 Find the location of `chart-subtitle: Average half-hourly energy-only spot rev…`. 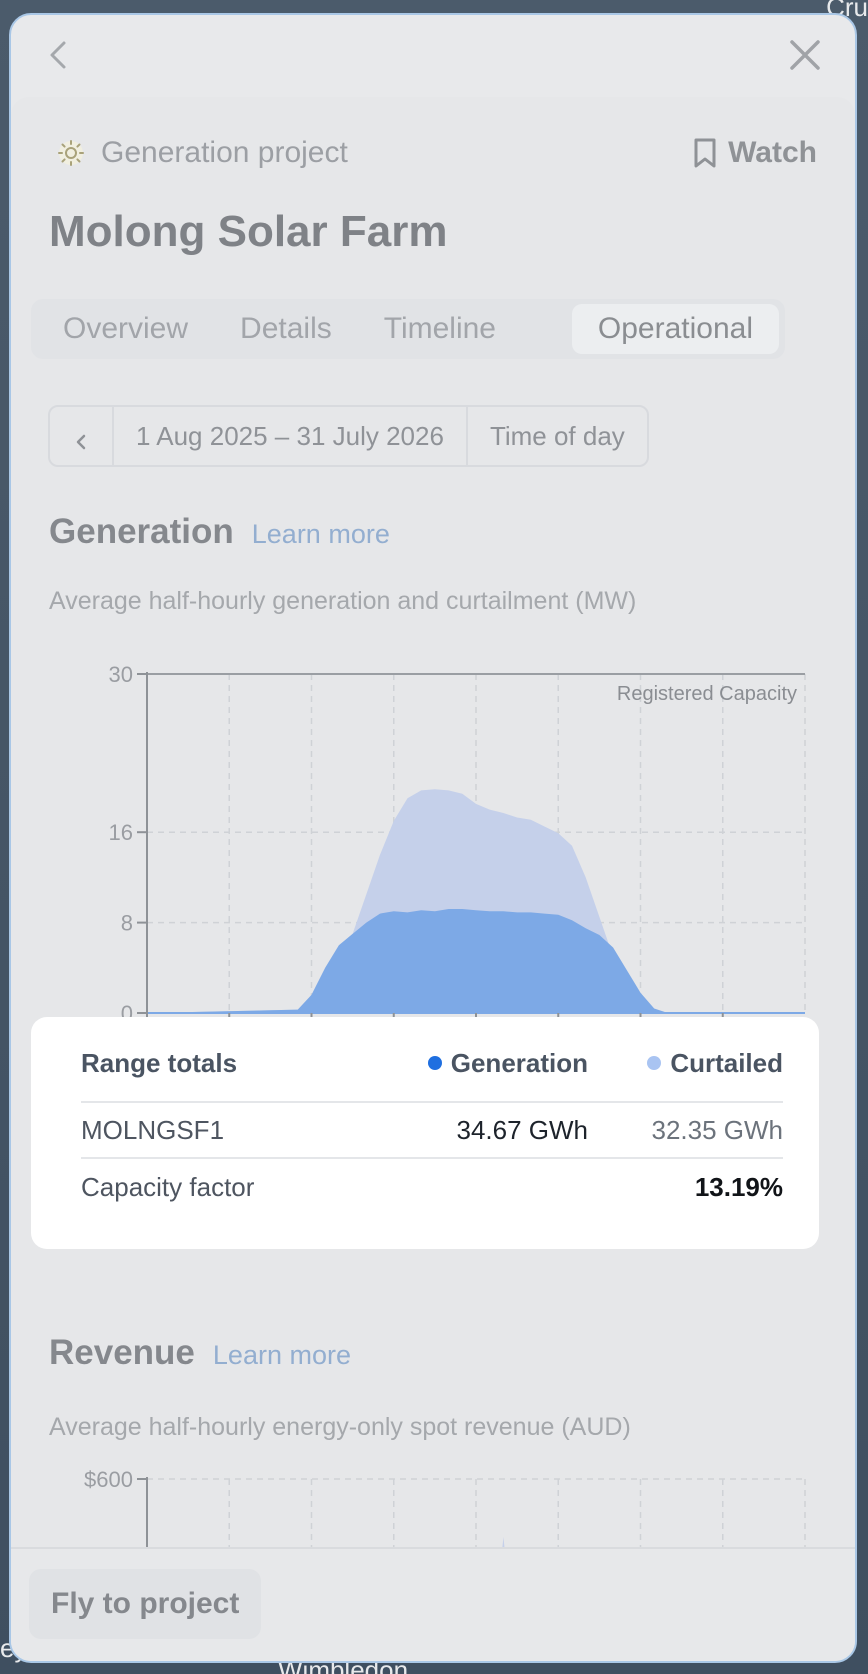

chart-subtitle: Average half-hourly energy-only spot rev… is located at coordinates (340, 1427).